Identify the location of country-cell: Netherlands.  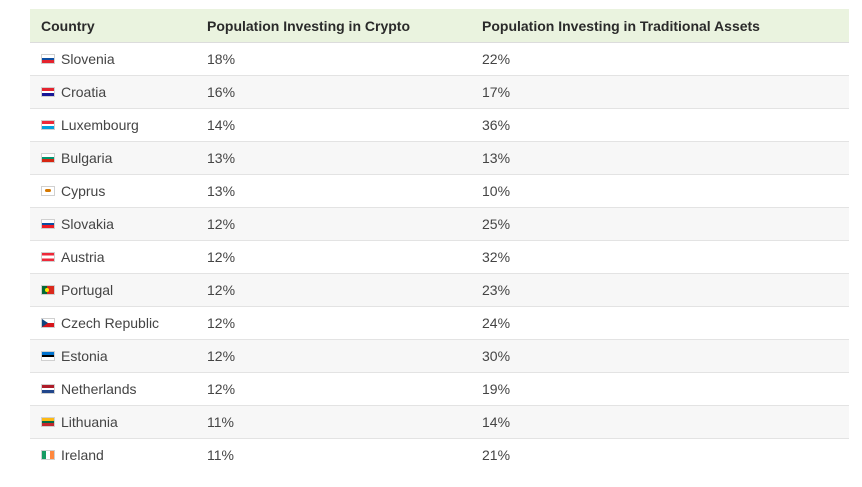
(113, 389).